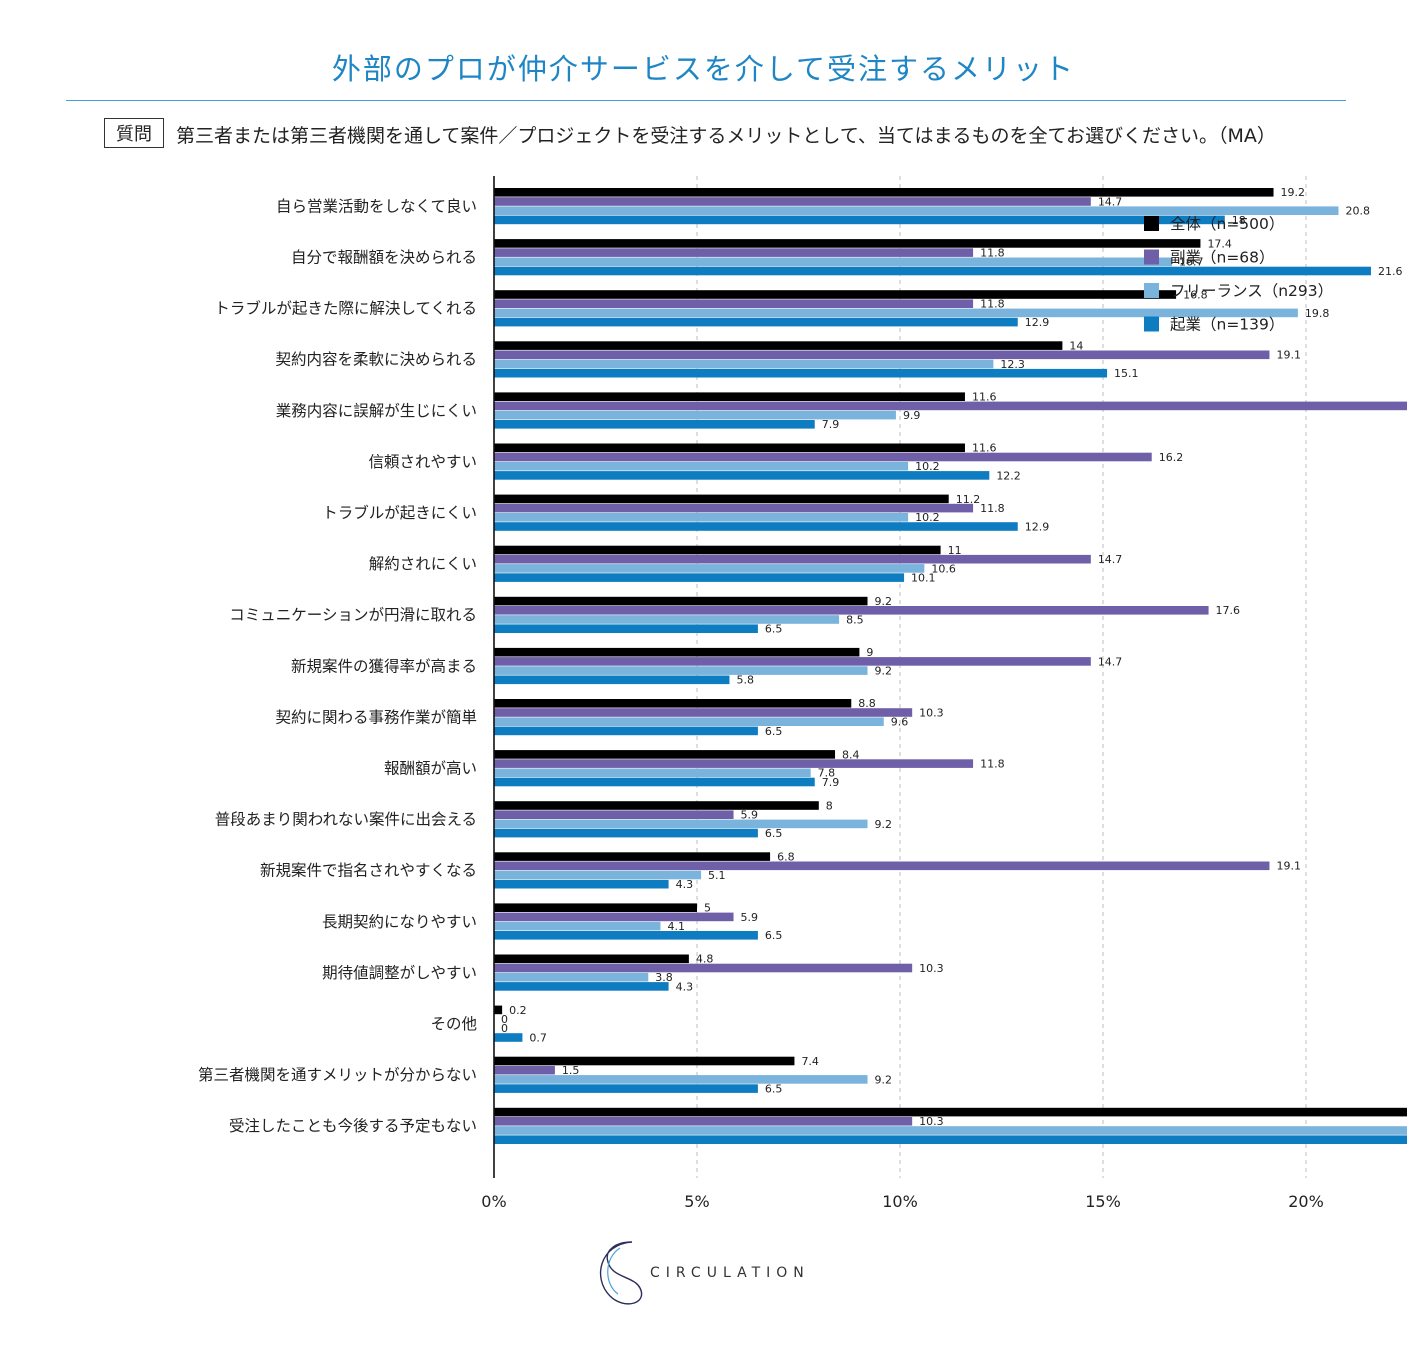 Image resolution: width=1407 pixels, height=1350 pixels. Describe the element at coordinates (685, 986) in the screenshot. I see `data-label: 4.3` at that location.